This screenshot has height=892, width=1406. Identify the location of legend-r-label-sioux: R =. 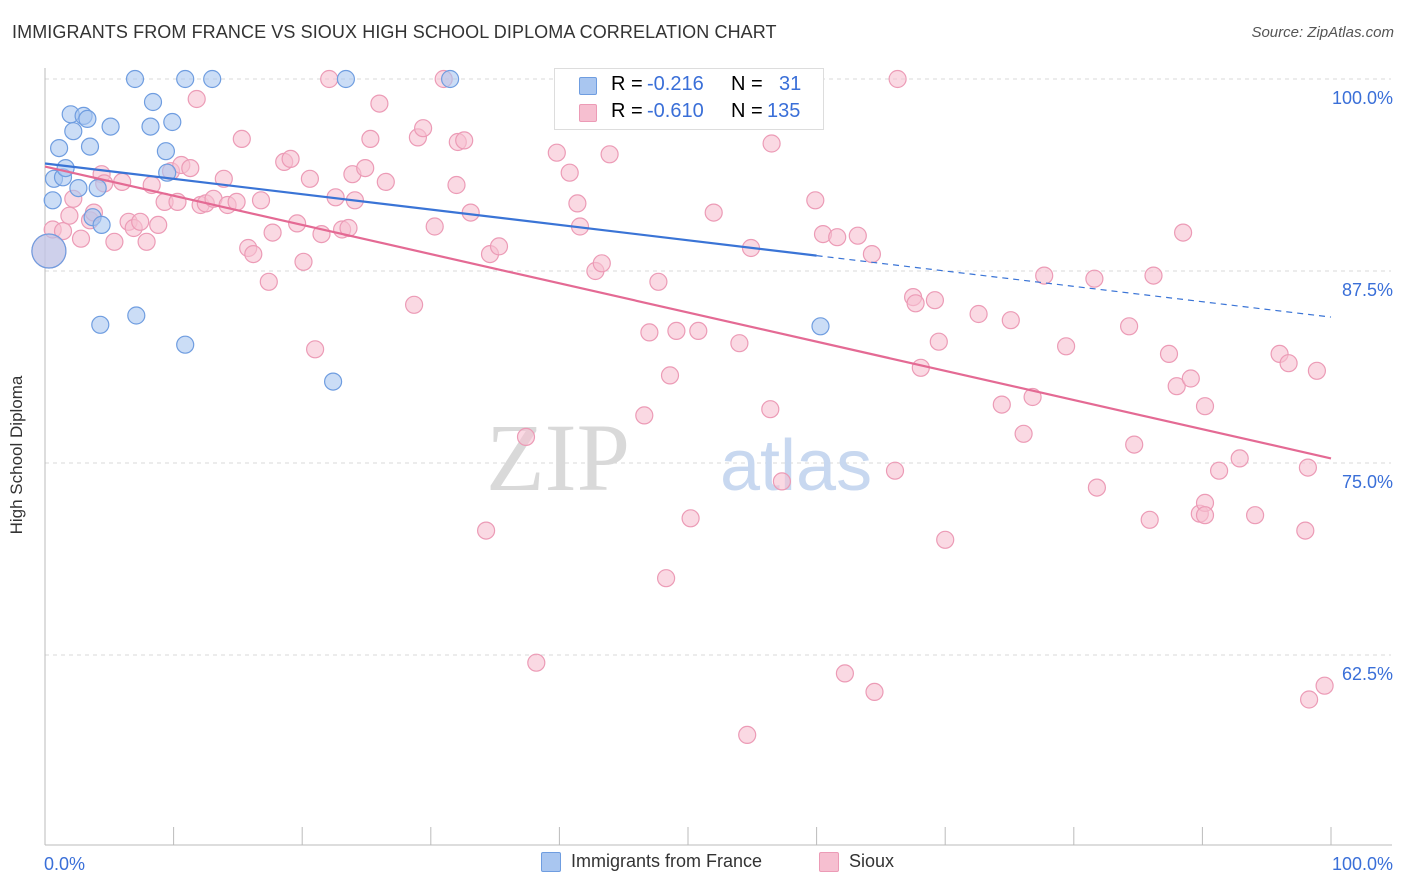
(627, 111).